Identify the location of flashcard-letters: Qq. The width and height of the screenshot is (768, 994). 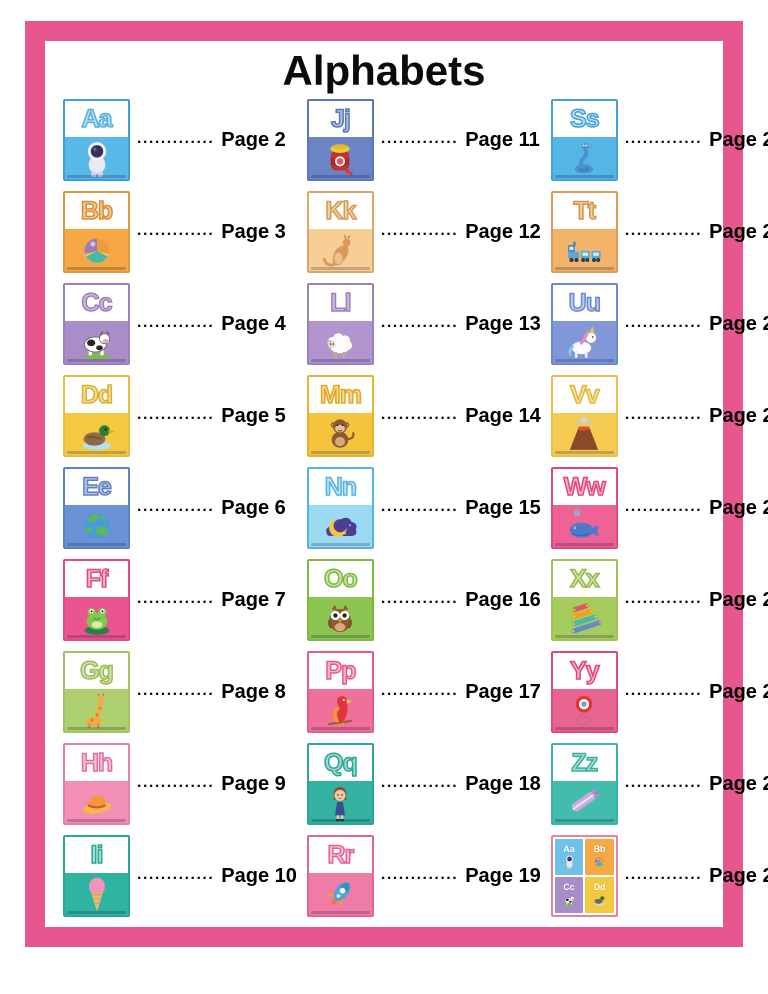
(340, 762).